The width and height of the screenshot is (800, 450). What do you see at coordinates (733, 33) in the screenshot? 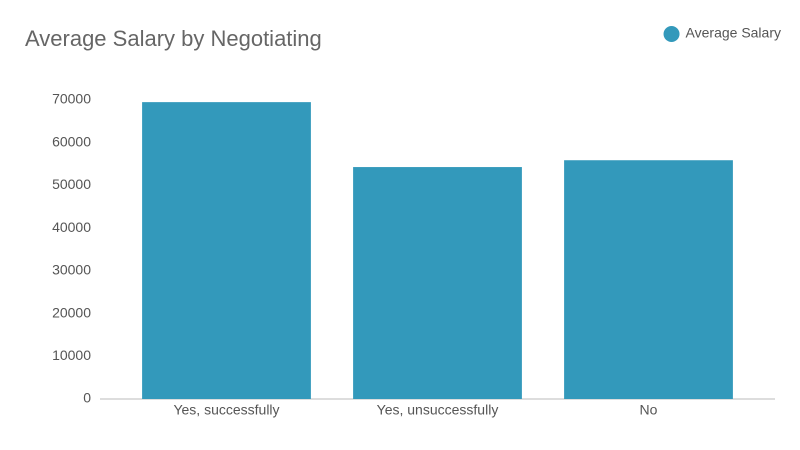
I see `legend-label: Average Salary` at bounding box center [733, 33].